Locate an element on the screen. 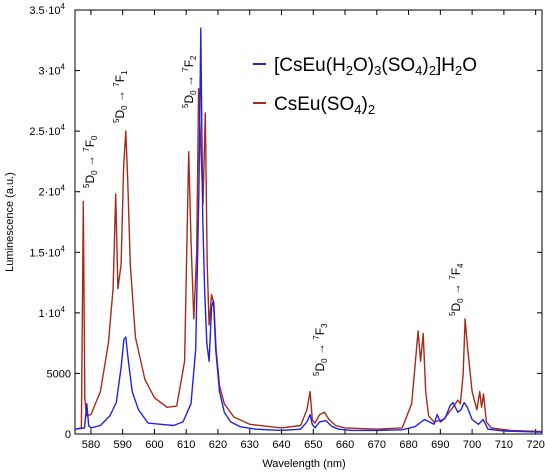 The height and width of the screenshot is (474, 550). x-axis-label: Wavelength (nm) is located at coordinates (303, 464).